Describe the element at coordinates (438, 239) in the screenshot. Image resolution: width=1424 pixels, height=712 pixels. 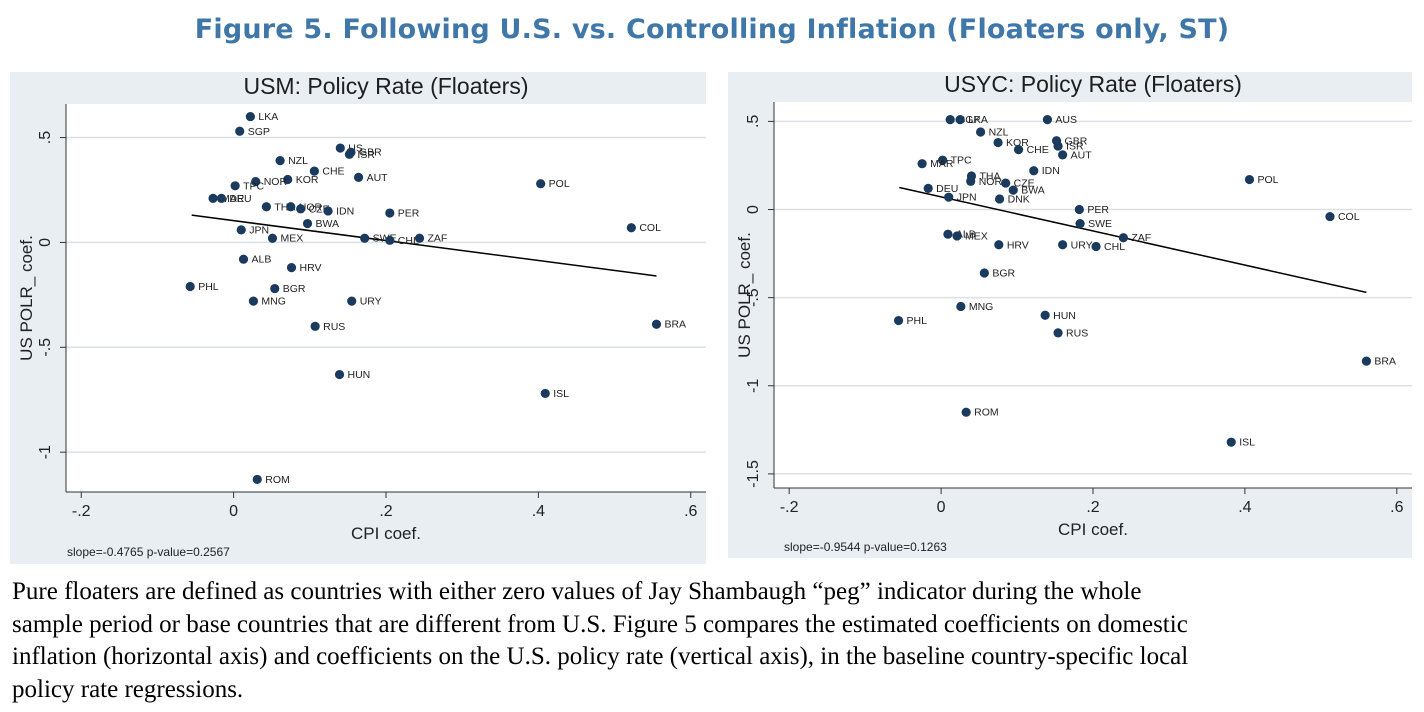
I see `point-label: ZAF` at that location.